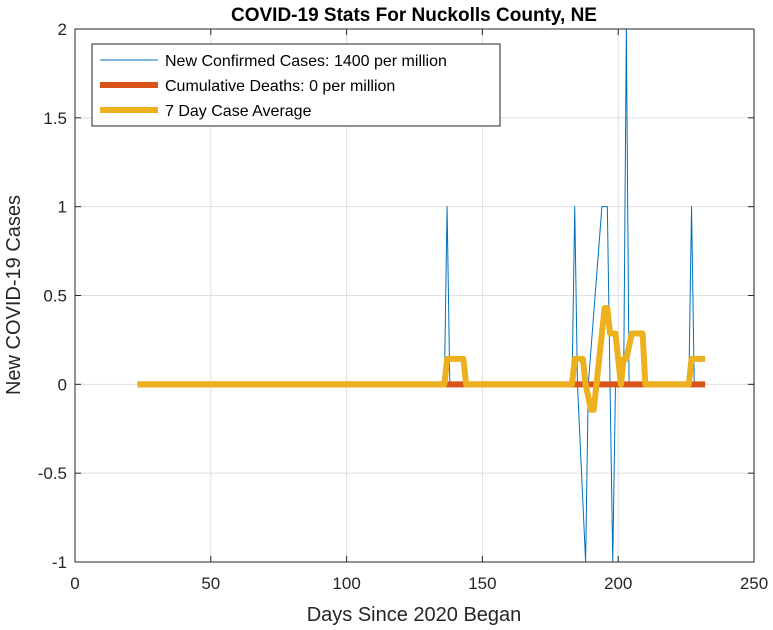 The image size is (773, 630). I want to click on y-axis-label: New COVID-19 Cases, so click(14, 295).